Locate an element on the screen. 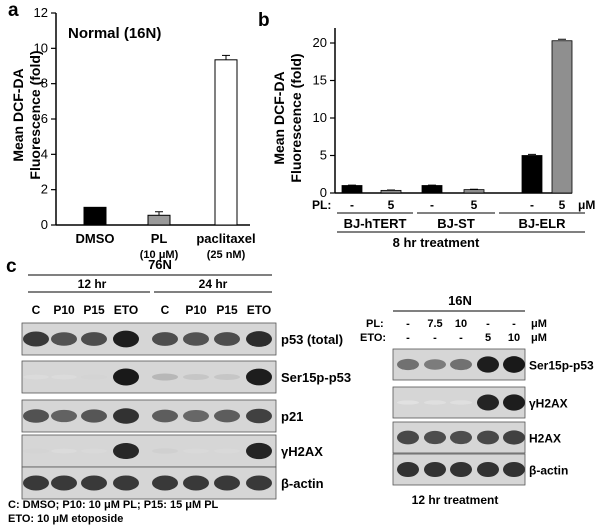  panel-c-right-footer: 12 hr treatment is located at coordinates (455, 500).